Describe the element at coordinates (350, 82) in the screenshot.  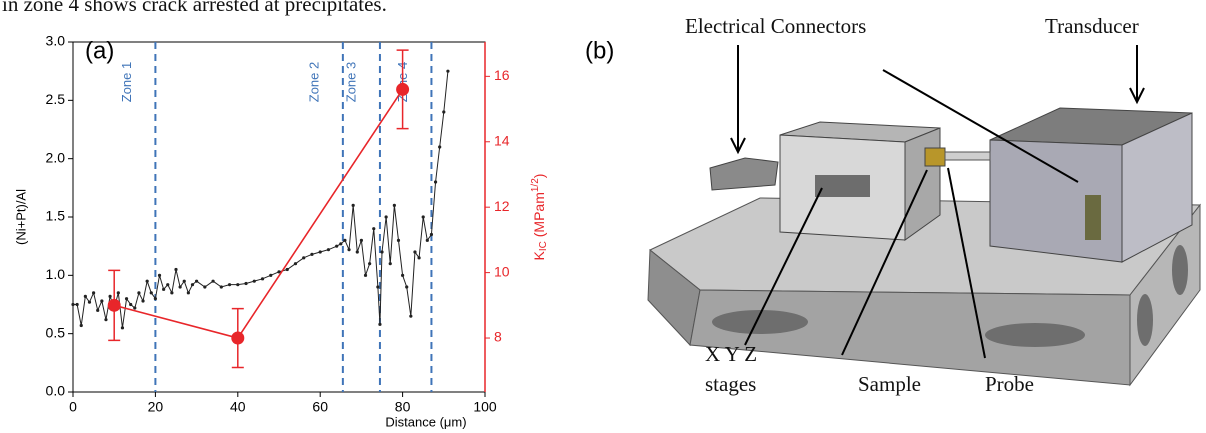
I see `zone-label: Zone 3` at that location.